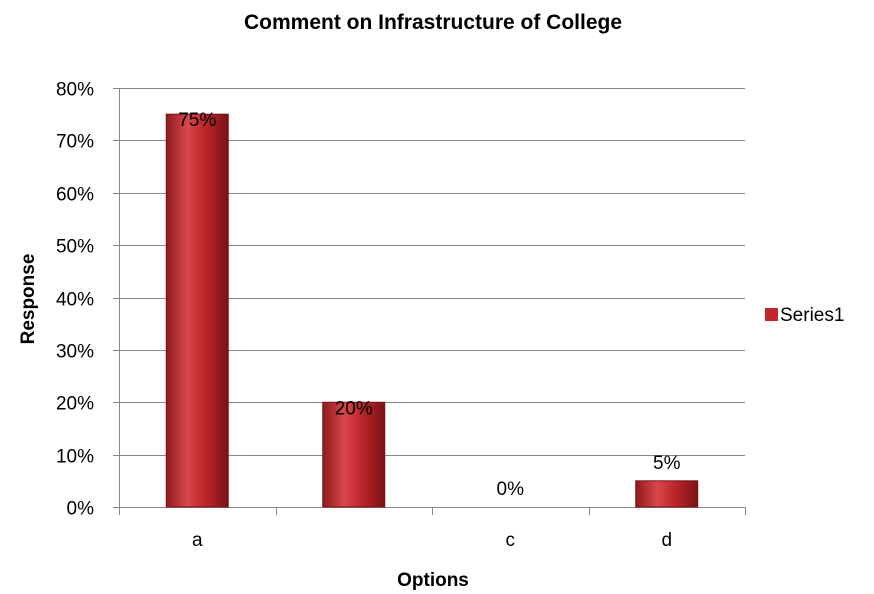 Image resolution: width=874 pixels, height=594 pixels. What do you see at coordinates (28, 299) in the screenshot?
I see `y-axis-title: Response` at bounding box center [28, 299].